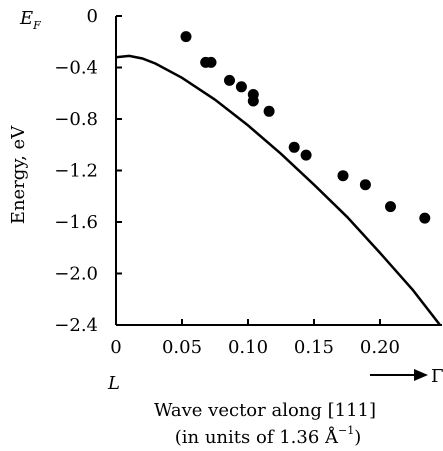 This screenshot has width=443, height=451. I want to click on y-tick-label: −2.4, so click(76, 325).